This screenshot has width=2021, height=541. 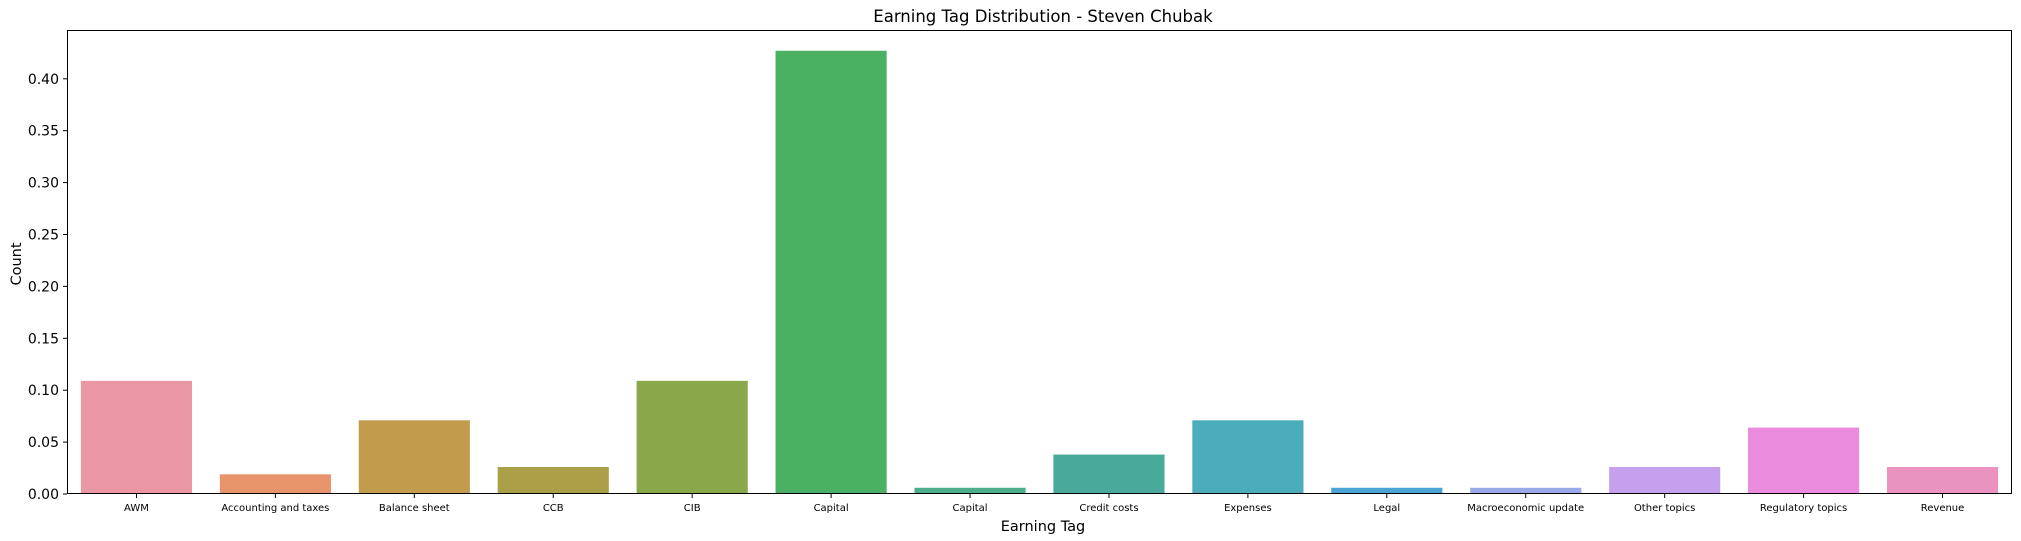 I want to click on chart-title: Earning Tag Distribution - Steven Chubak, so click(x=1043, y=16).